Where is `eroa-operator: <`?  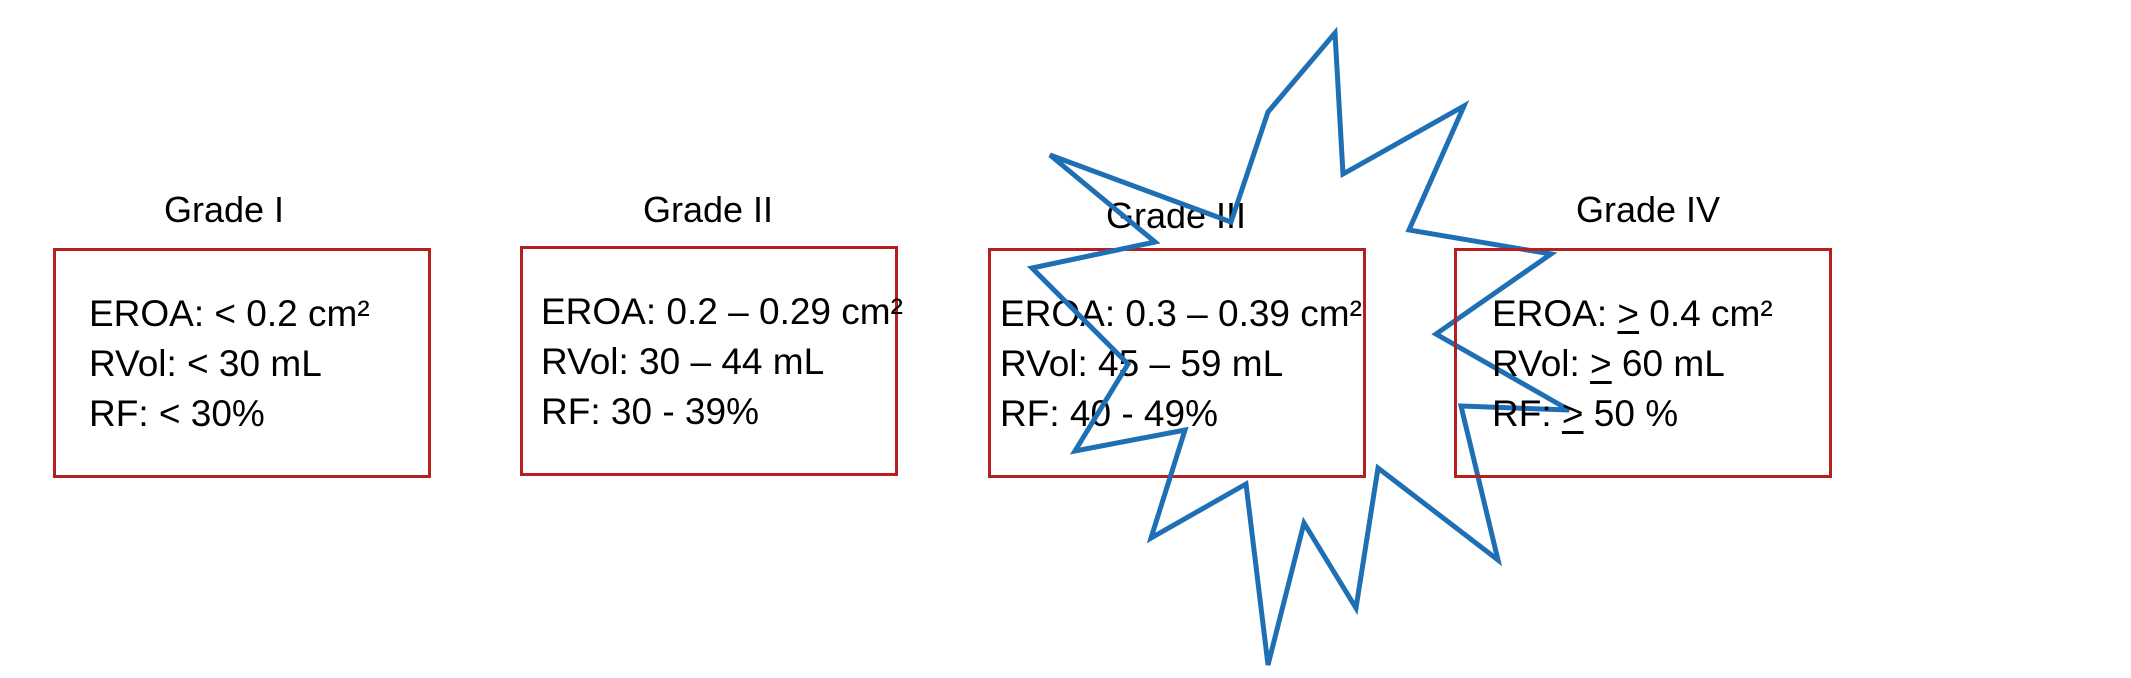
eroa-operator: < is located at coordinates (225, 313).